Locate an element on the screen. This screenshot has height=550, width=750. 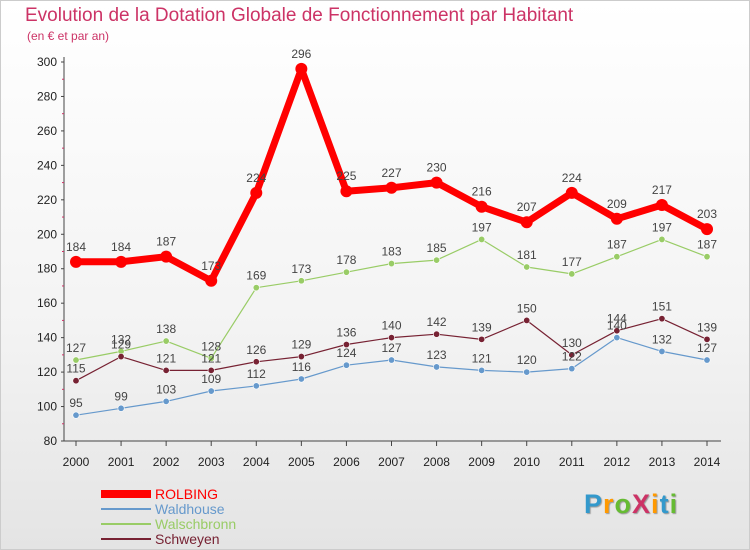
data-label-rolbing: 184 is located at coordinates (121, 247).